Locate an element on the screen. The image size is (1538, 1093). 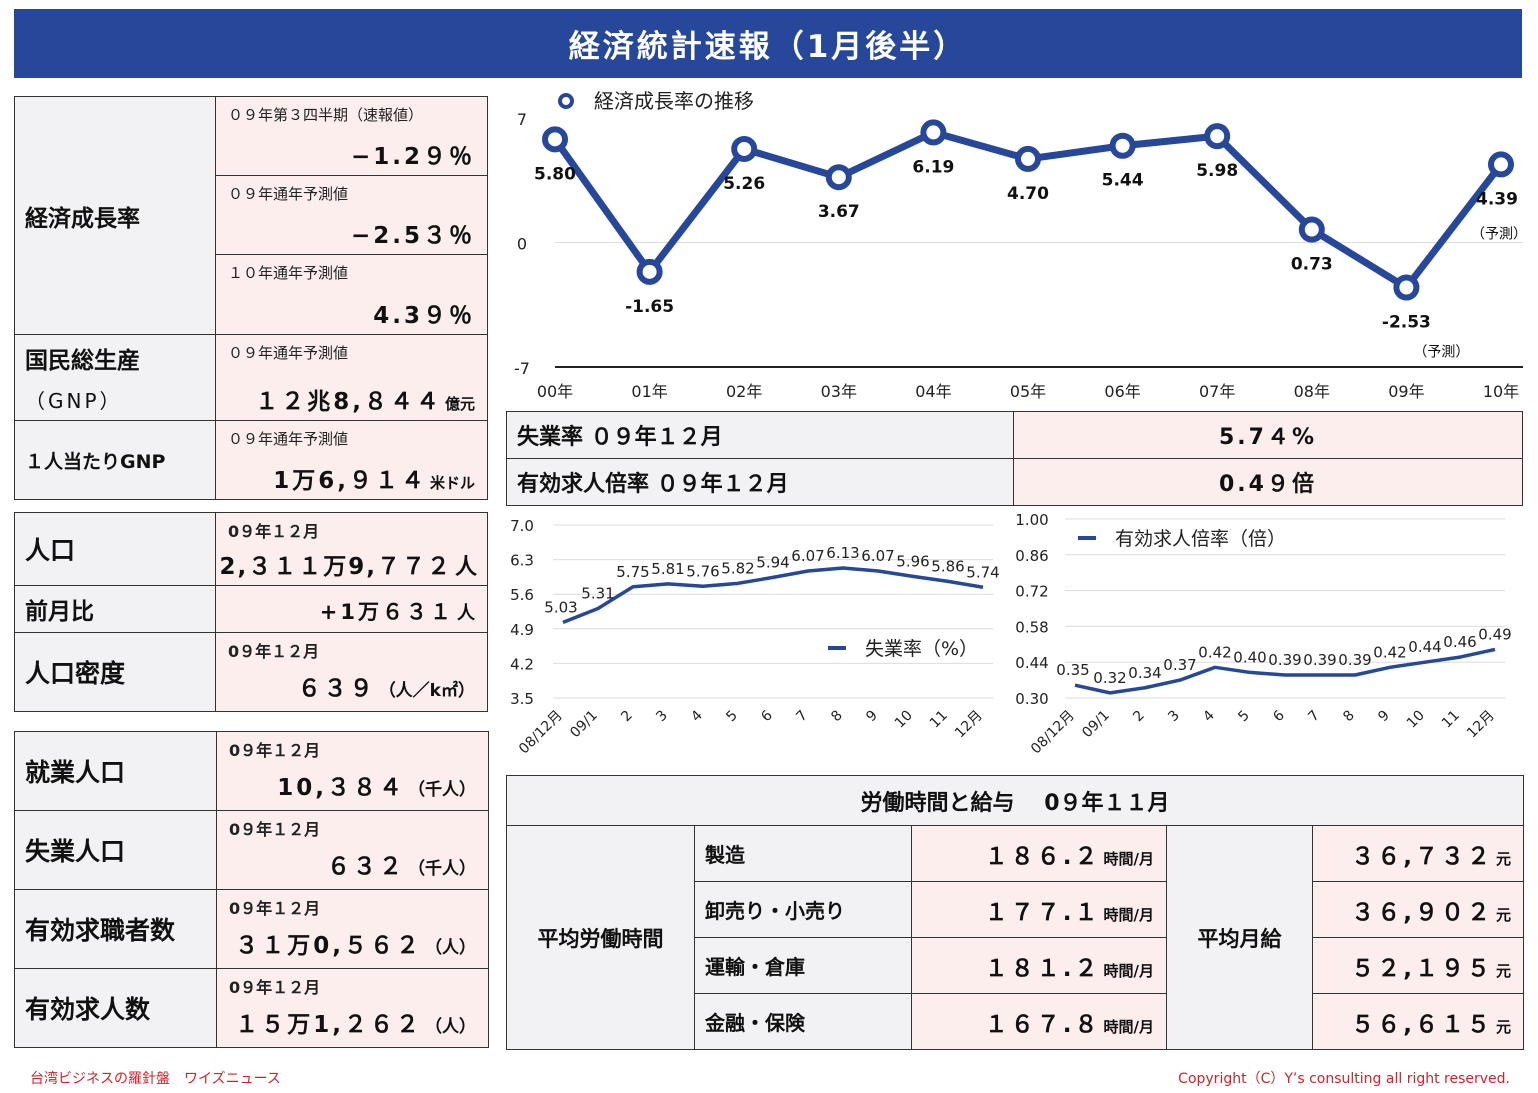
unemployment-data-label: 6.13 is located at coordinates (842, 553).